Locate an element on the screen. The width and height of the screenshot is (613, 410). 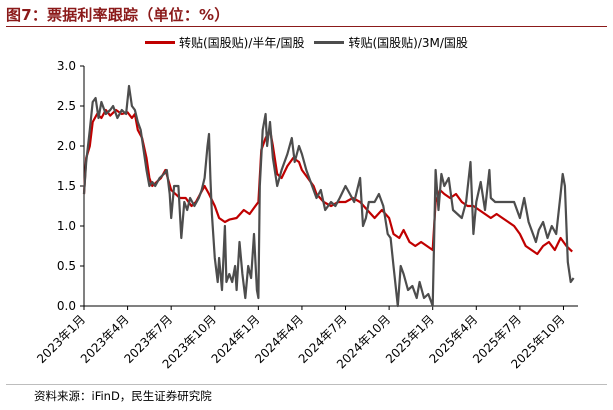
legend-swatch-series2 is located at coordinates (329, 42).